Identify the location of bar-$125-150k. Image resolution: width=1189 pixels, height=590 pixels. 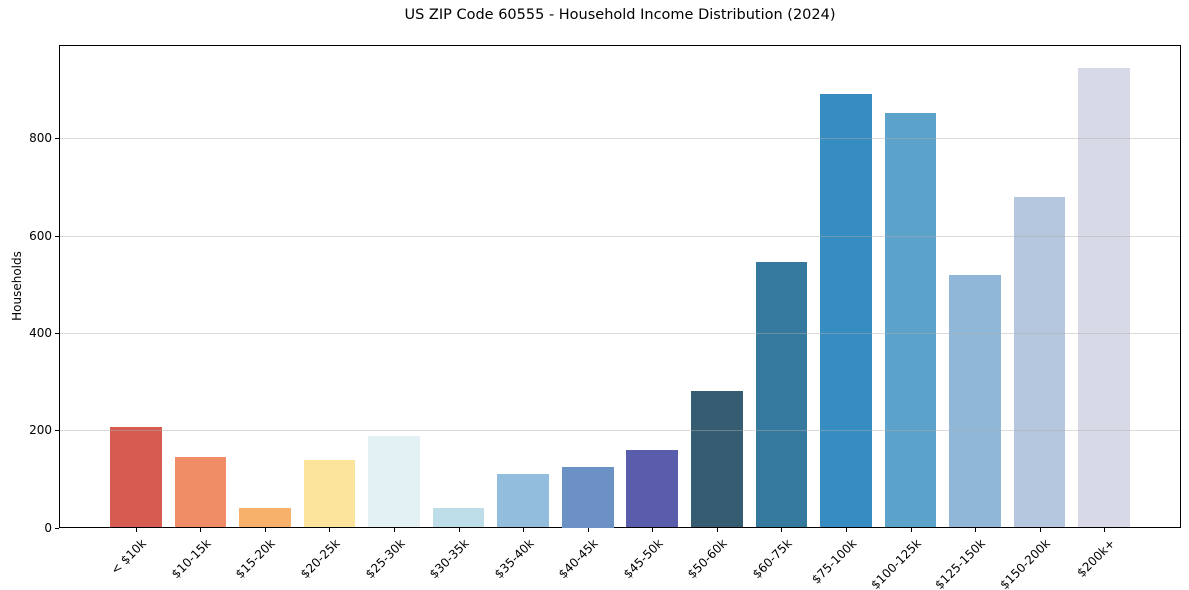
(975, 401).